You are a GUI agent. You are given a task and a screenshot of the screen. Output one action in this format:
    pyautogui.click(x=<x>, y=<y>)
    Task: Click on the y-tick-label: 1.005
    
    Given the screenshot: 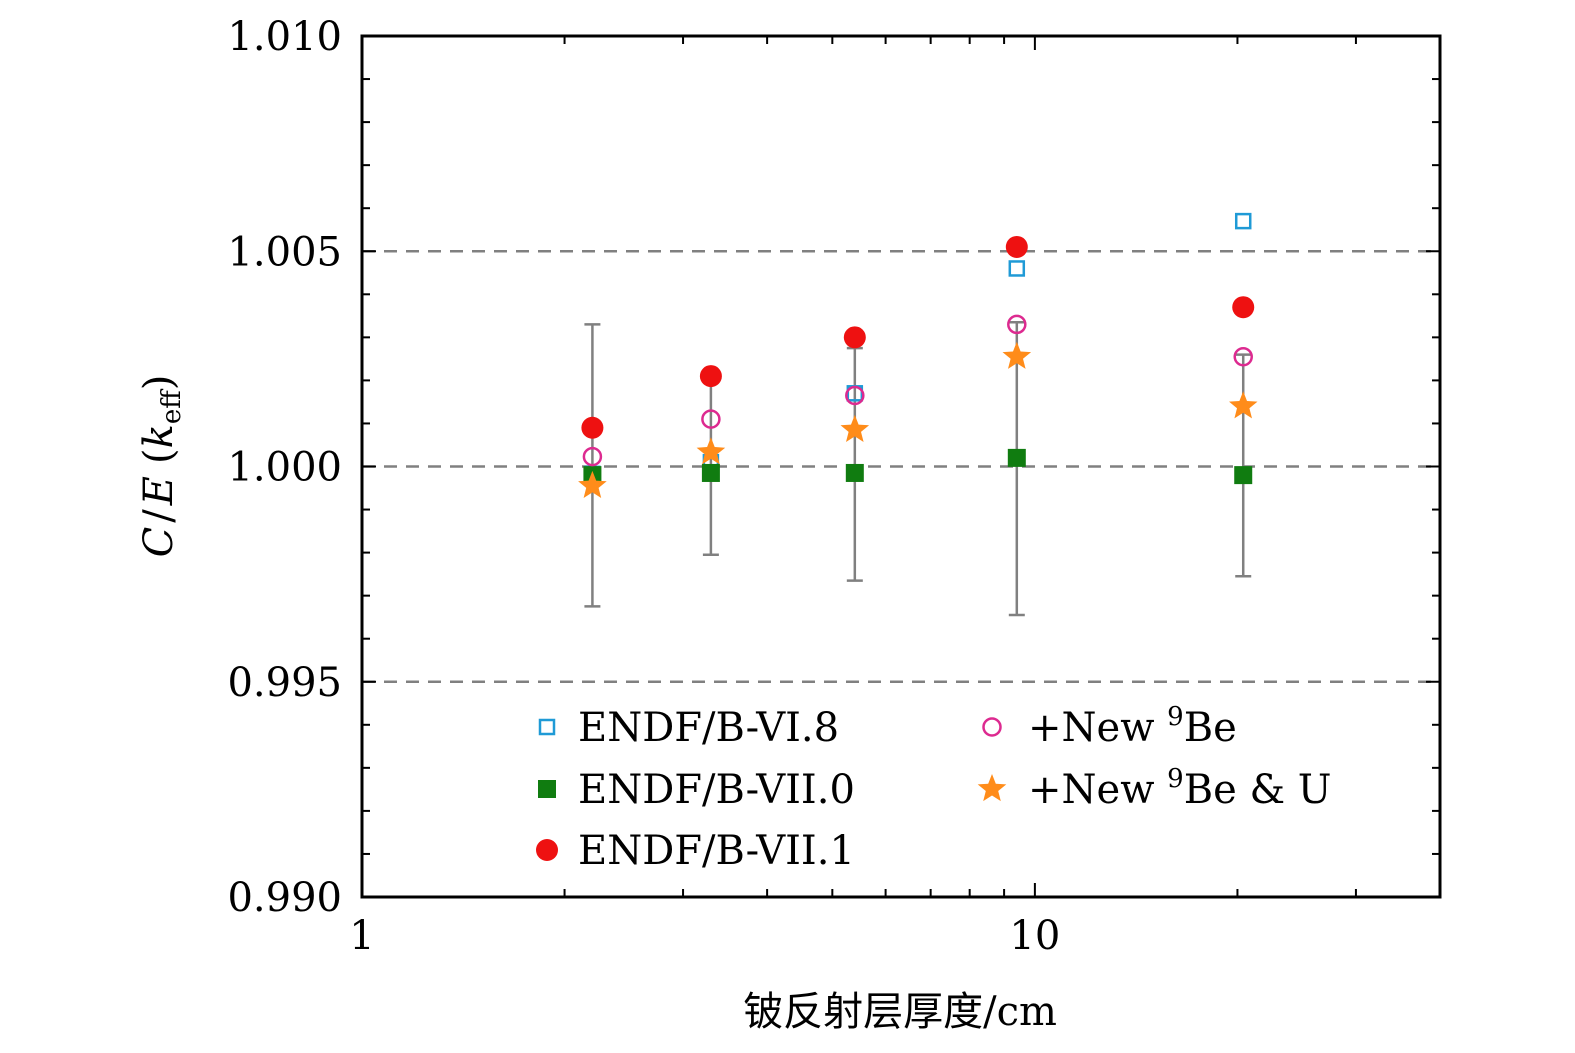 What is the action you would take?
    pyautogui.click(x=284, y=252)
    